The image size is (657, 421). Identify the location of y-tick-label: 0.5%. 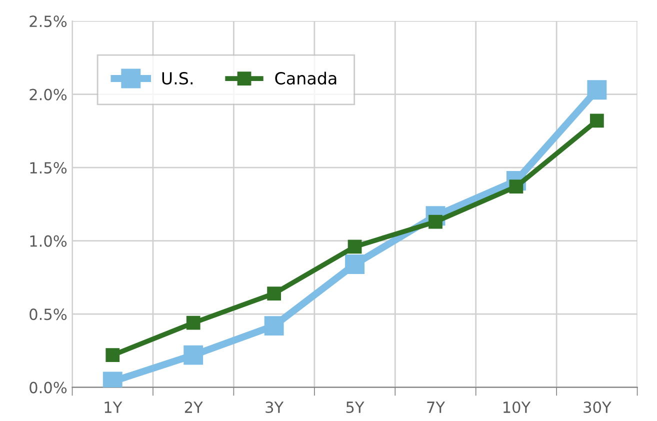
(48, 314).